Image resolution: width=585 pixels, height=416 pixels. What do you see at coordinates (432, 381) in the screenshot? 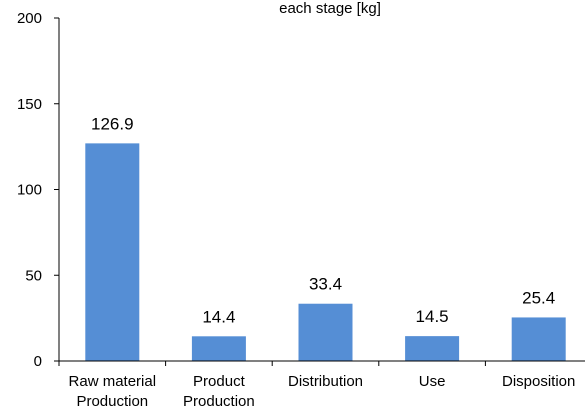
I see `x-tick-label: Use` at bounding box center [432, 381].